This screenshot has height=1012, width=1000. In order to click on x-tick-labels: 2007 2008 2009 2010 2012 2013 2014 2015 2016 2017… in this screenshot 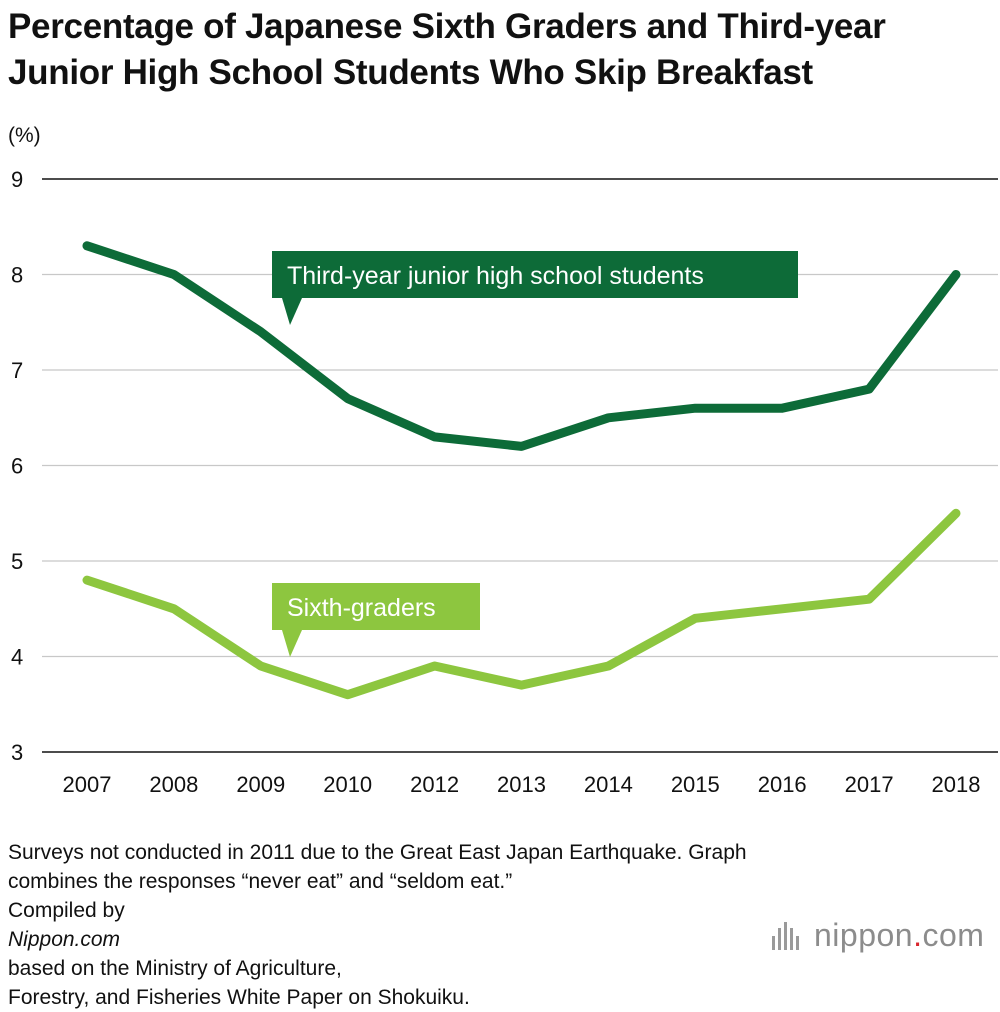, I will do `click(522, 784)`.